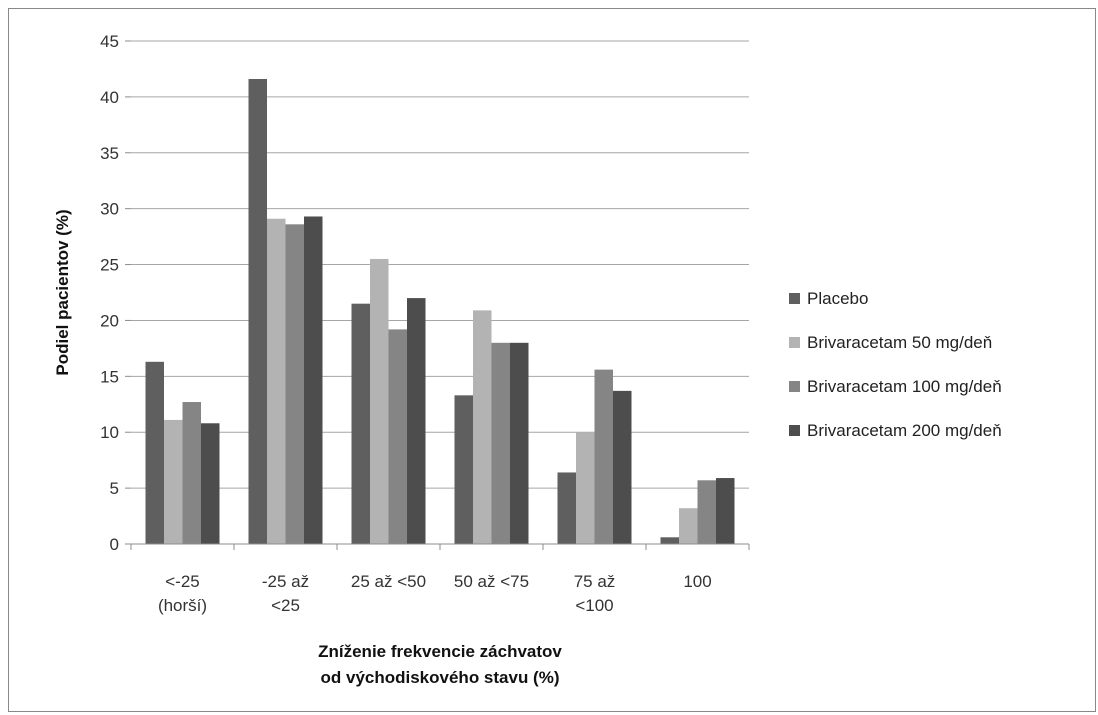  I want to click on x-tick-label-line: (horší), so click(182, 605).